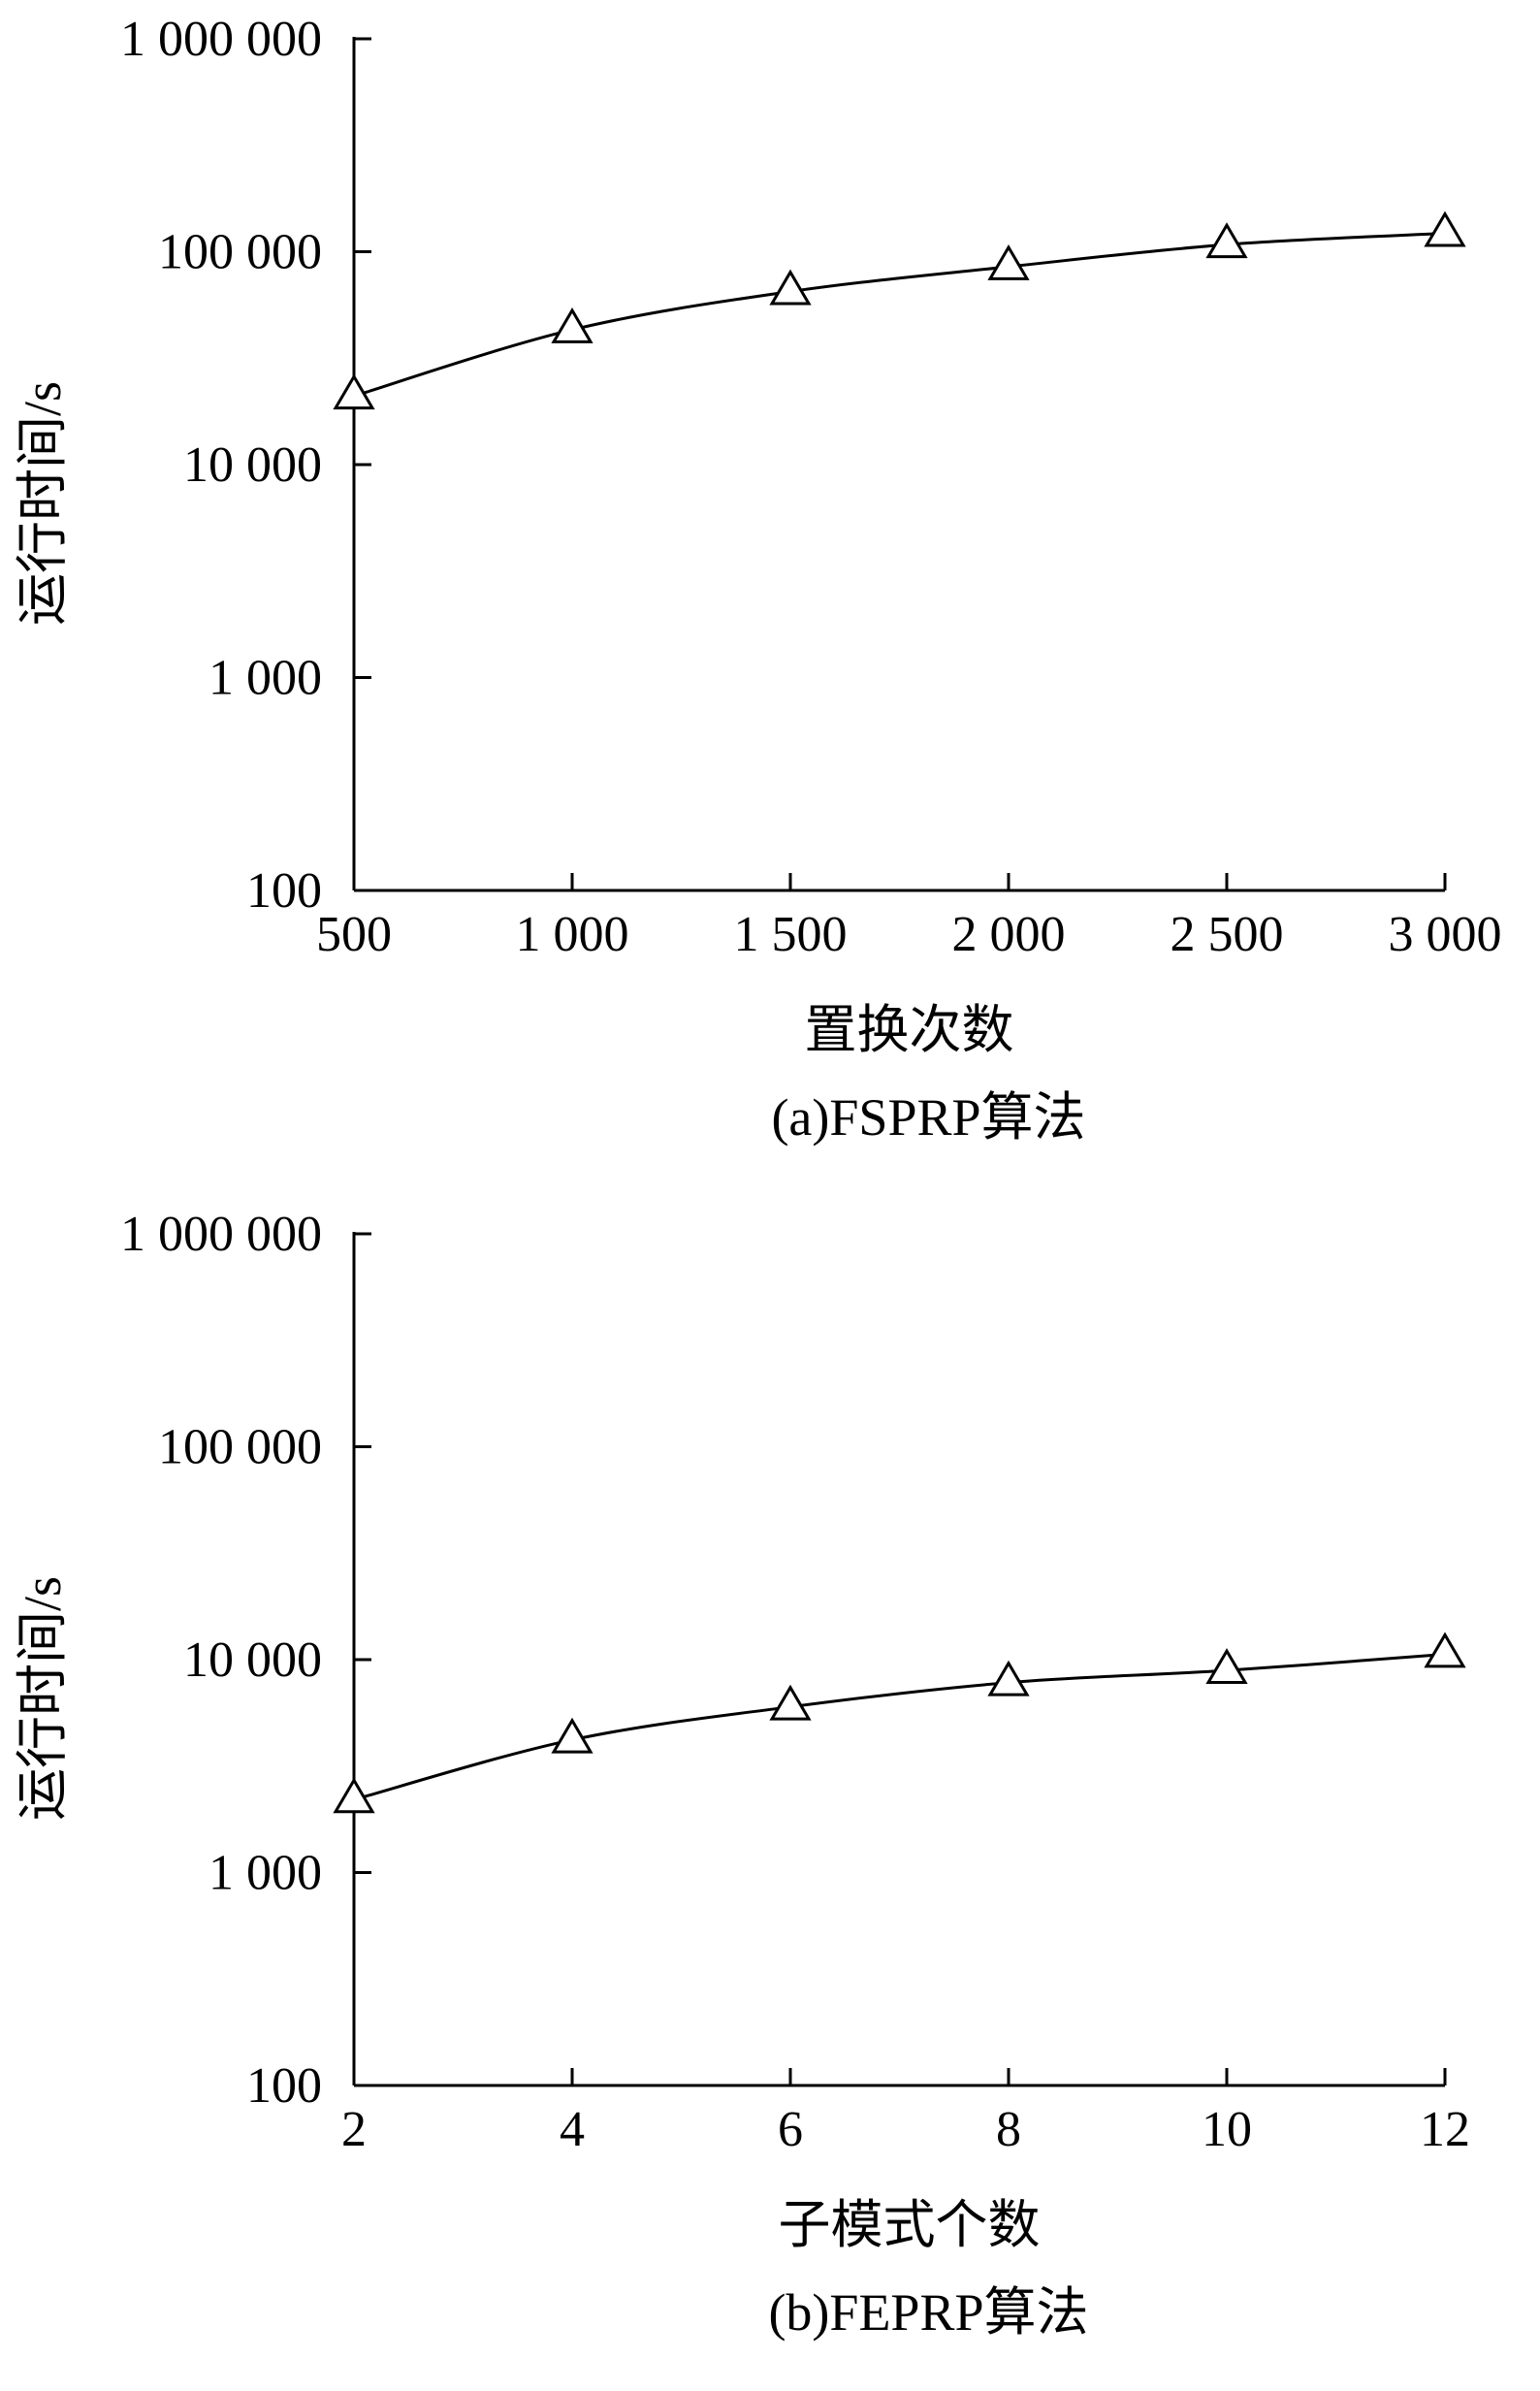  Describe the element at coordinates (284, 2086) in the screenshot. I see `chart-b-y-tick-label: 100` at that location.